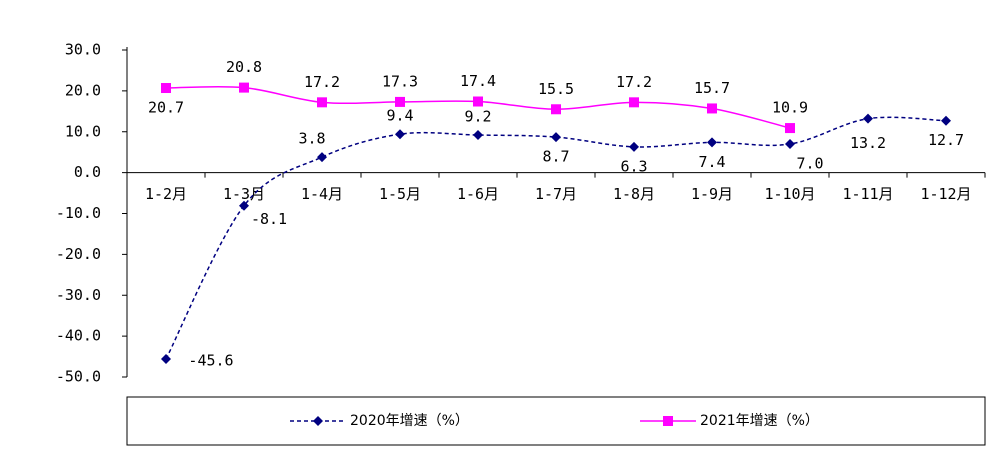 The image size is (992, 465). I want to click on legend-label: 2021年增速（%）, so click(759, 421).